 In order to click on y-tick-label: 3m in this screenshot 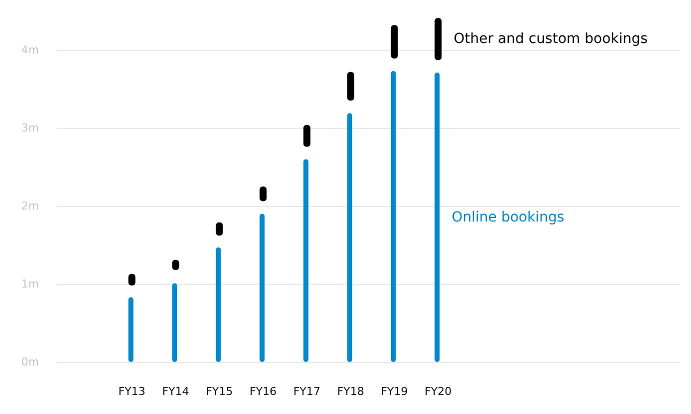, I will do `click(30, 127)`.